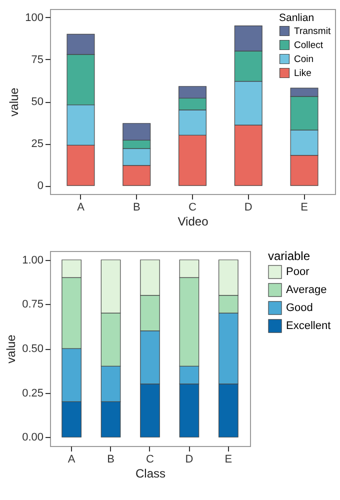 The width and height of the screenshot is (340, 500). Describe the element at coordinates (33, 349) in the screenshot. I see `y-tick-label: 0.50` at that location.